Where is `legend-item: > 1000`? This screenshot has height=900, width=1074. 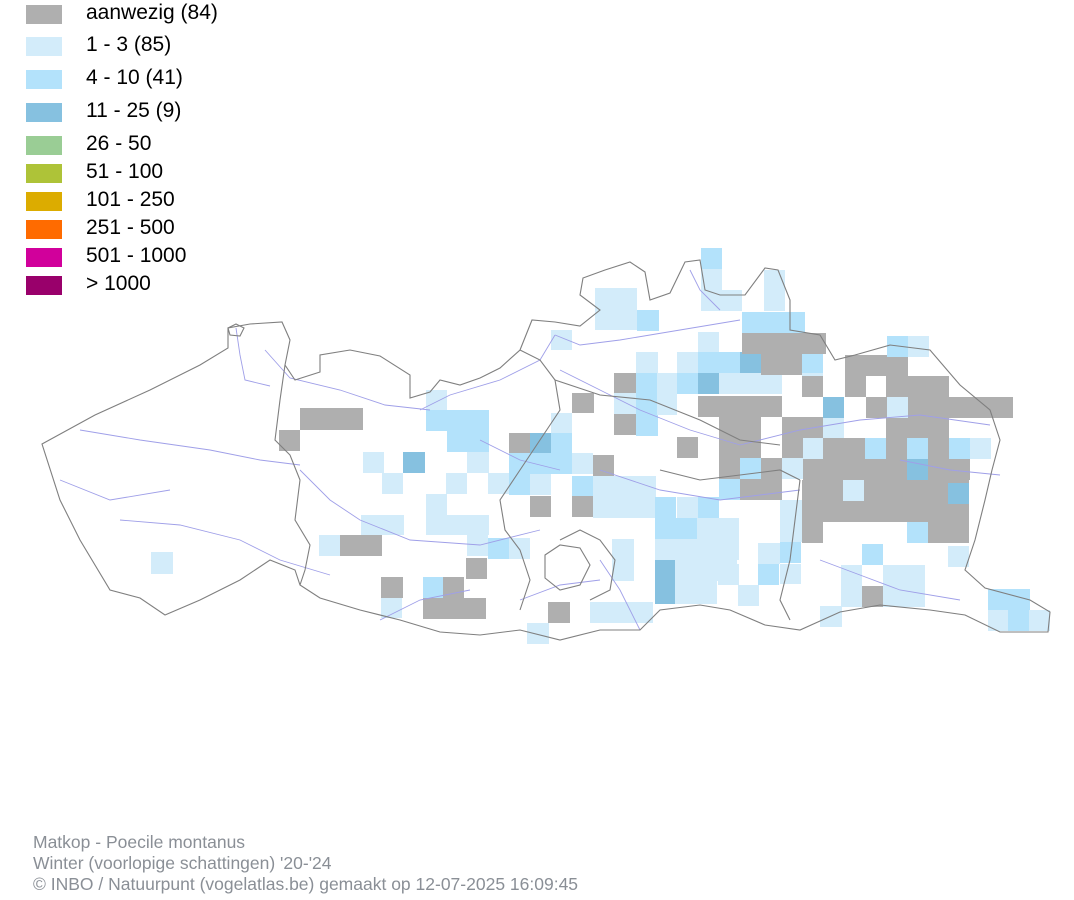
legend-item: > 1000 is located at coordinates (156, 285).